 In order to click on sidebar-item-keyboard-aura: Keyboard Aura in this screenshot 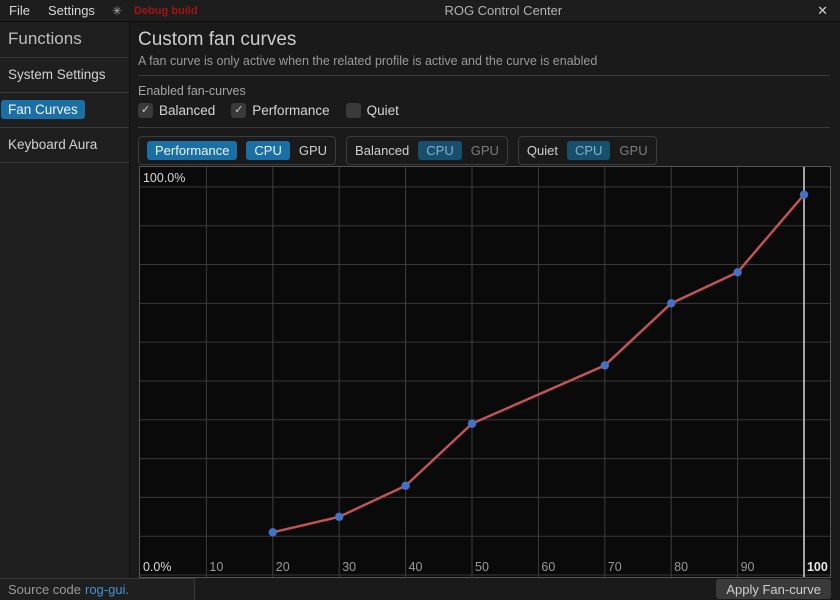, I will do `click(64, 145)`.